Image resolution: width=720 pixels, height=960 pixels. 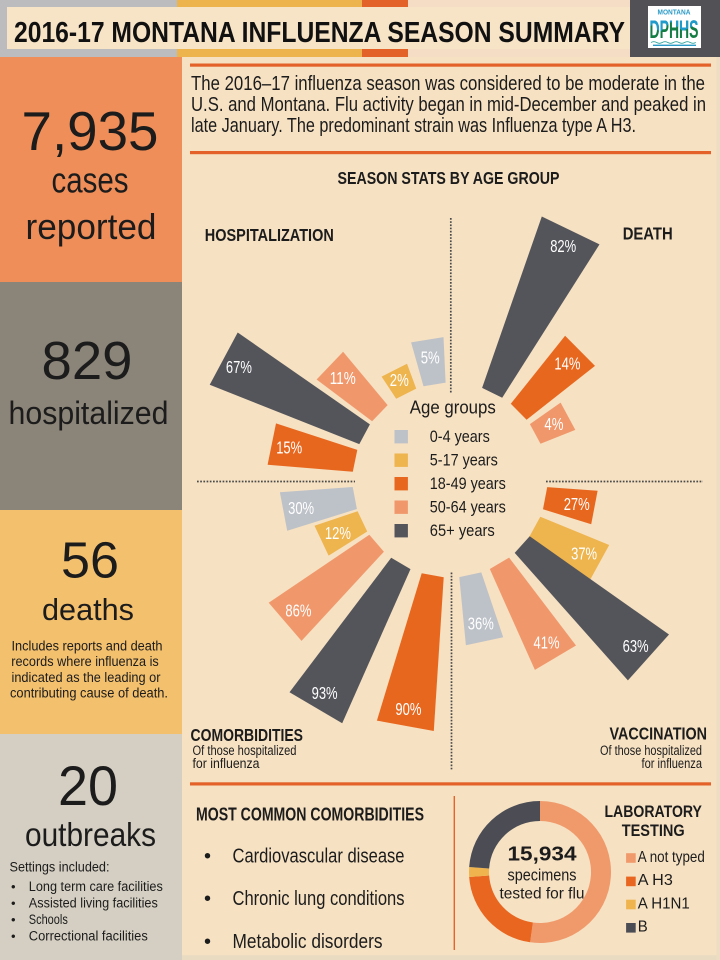 What do you see at coordinates (89, 413) in the screenshot?
I see `svg-text: hospitalized` at bounding box center [89, 413].